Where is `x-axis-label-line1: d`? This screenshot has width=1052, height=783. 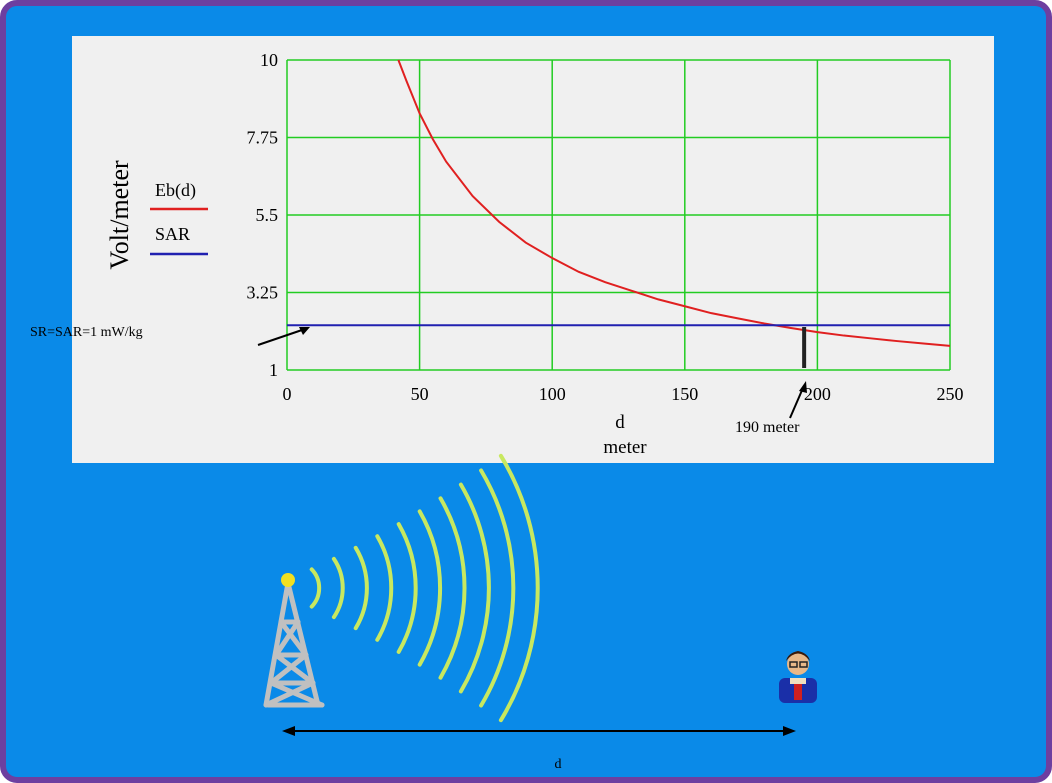
x-axis-label-line1: d is located at coordinates (620, 422).